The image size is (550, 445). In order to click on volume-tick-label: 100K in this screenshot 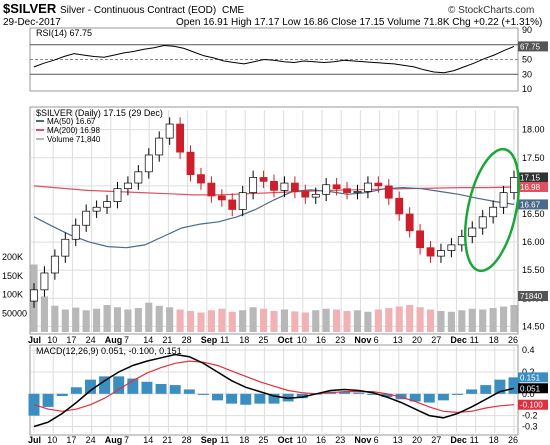, I will do `click(12, 295)`.